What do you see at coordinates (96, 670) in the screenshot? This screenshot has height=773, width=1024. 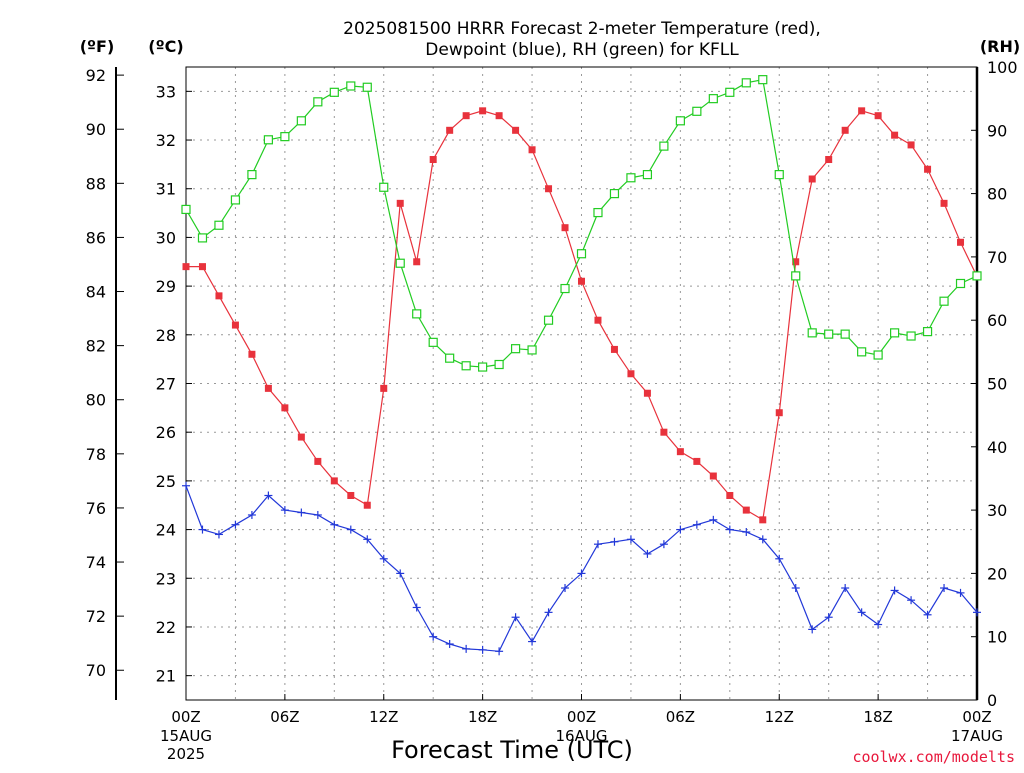 I see `fahrenheit-tick-label: 70` at bounding box center [96, 670].